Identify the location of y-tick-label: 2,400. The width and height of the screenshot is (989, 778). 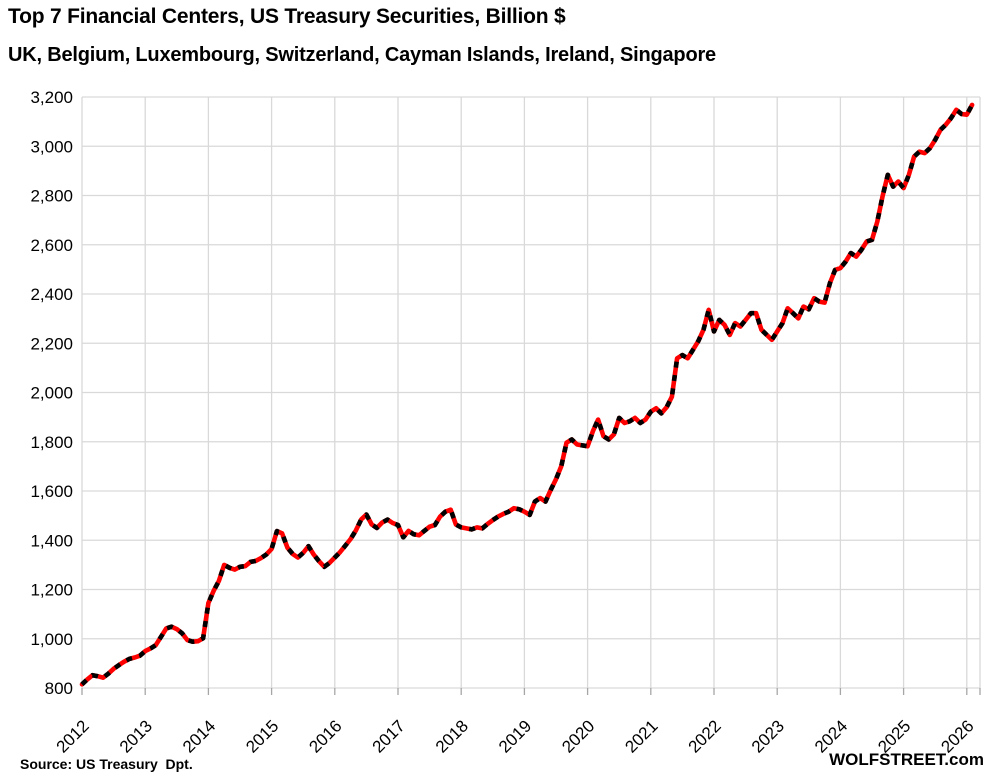
(51, 294).